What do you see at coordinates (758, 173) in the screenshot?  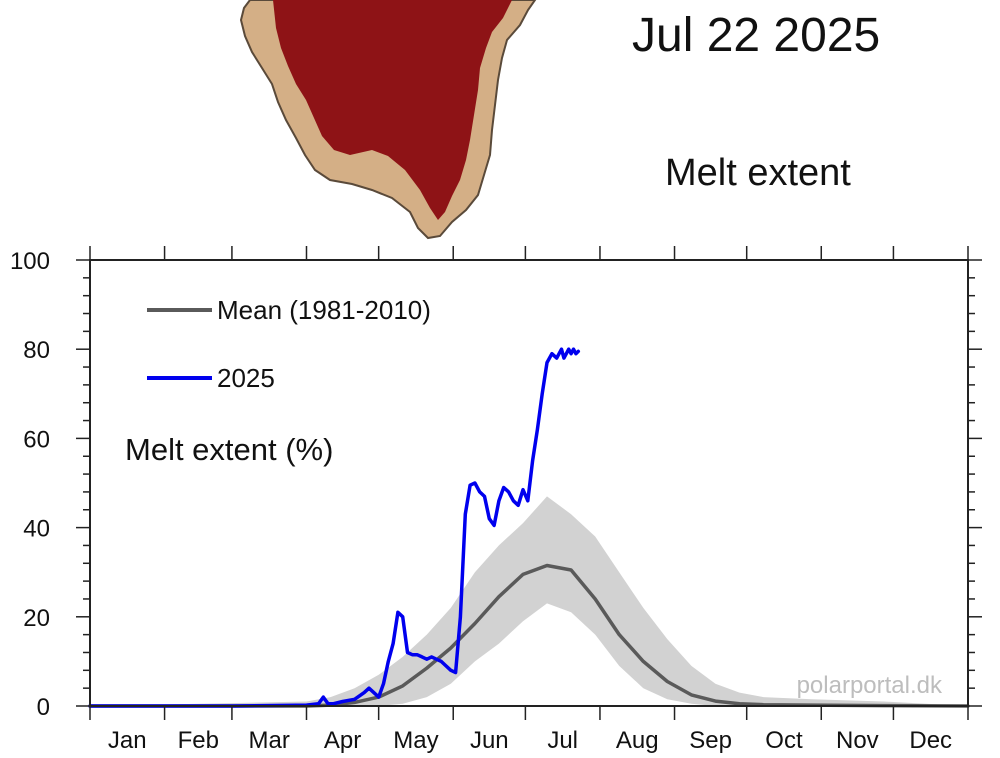 I see `chart-subtitle: Melt extent` at bounding box center [758, 173].